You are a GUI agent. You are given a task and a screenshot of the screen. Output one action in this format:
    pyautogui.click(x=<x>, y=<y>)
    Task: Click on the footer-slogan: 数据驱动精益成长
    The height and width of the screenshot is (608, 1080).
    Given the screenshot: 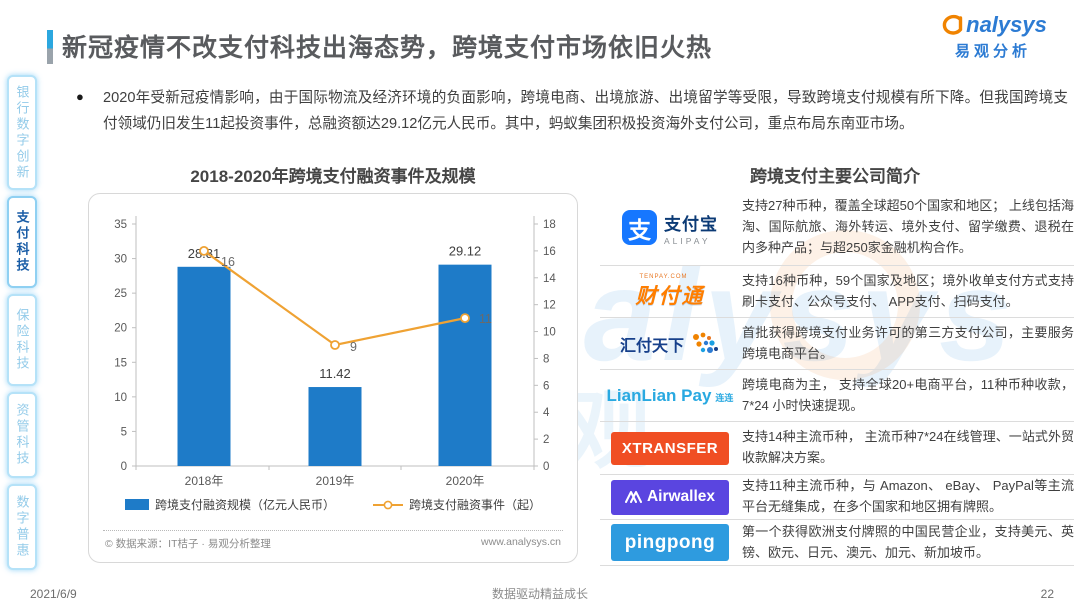 What is the action you would take?
    pyautogui.click(x=539, y=594)
    